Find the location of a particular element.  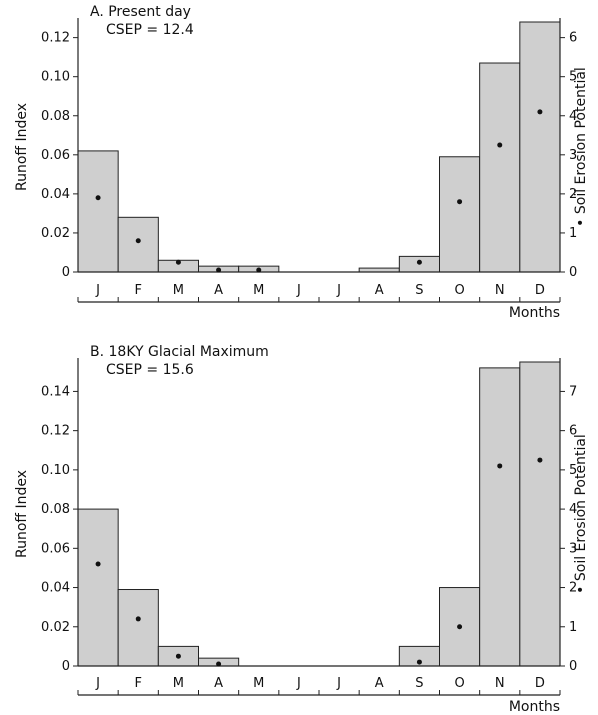

panel-a-xlabel: Months is located at coordinates (534, 313).